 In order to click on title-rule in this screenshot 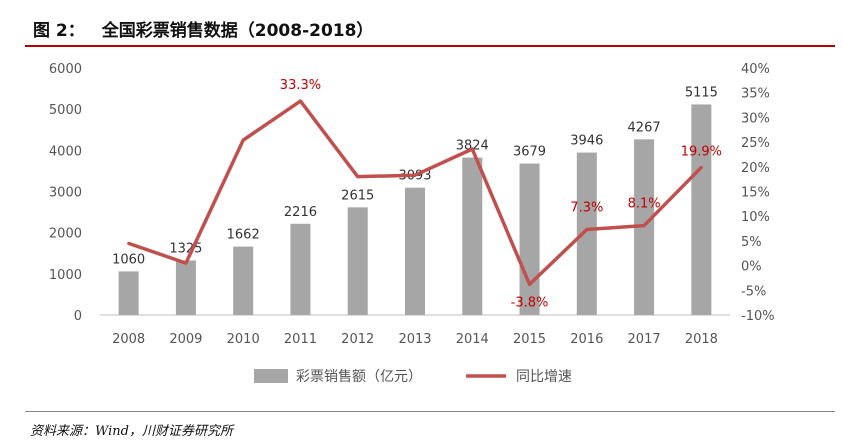, I will do `click(430, 46)`.